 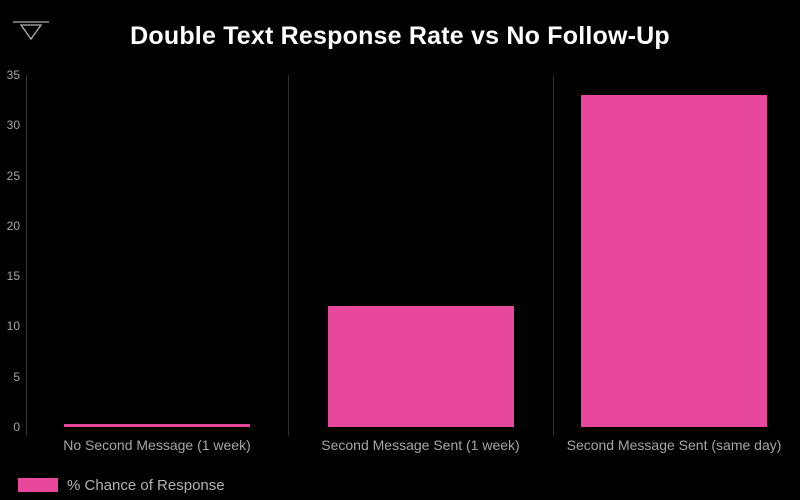 What do you see at coordinates (26, 255) in the screenshot?
I see `y-axis-line` at bounding box center [26, 255].